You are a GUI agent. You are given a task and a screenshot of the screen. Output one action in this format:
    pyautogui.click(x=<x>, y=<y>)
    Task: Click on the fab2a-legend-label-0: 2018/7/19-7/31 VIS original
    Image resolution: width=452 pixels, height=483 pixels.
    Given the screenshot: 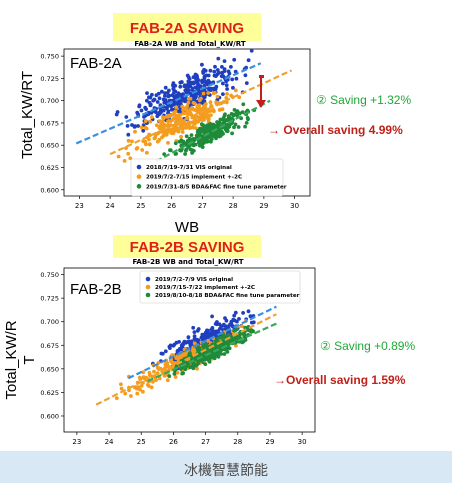 What is the action you would take?
    pyautogui.click(x=189, y=168)
    